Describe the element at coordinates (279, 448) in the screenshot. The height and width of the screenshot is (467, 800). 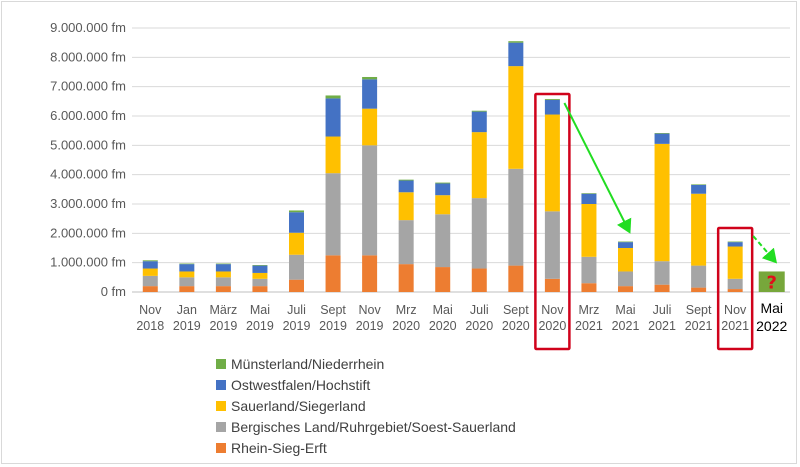
I see `legend-label: Rhein-Sieg-Erft` at that location.